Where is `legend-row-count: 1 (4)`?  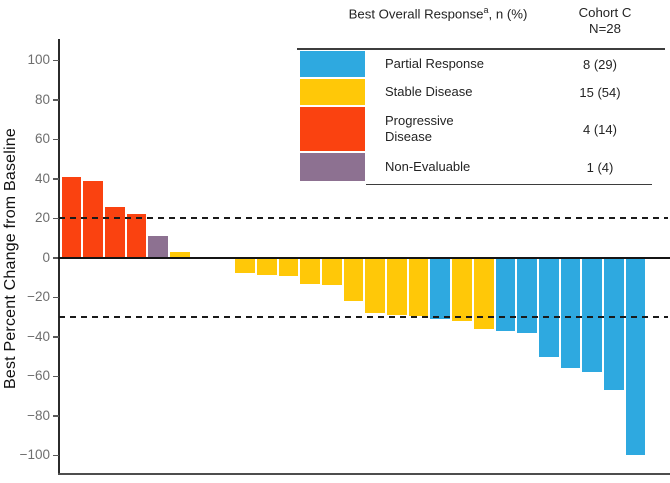 legend-row-count: 1 (4) is located at coordinates (600, 167).